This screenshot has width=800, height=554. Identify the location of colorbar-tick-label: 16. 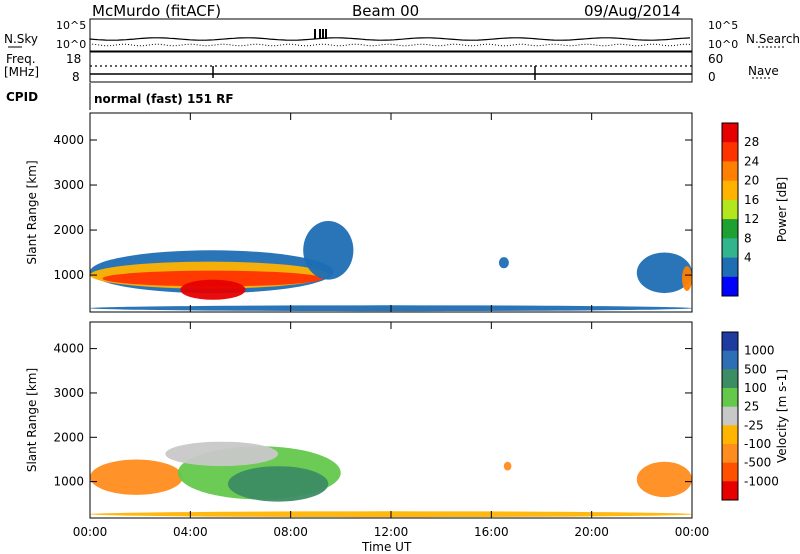
(751, 200).